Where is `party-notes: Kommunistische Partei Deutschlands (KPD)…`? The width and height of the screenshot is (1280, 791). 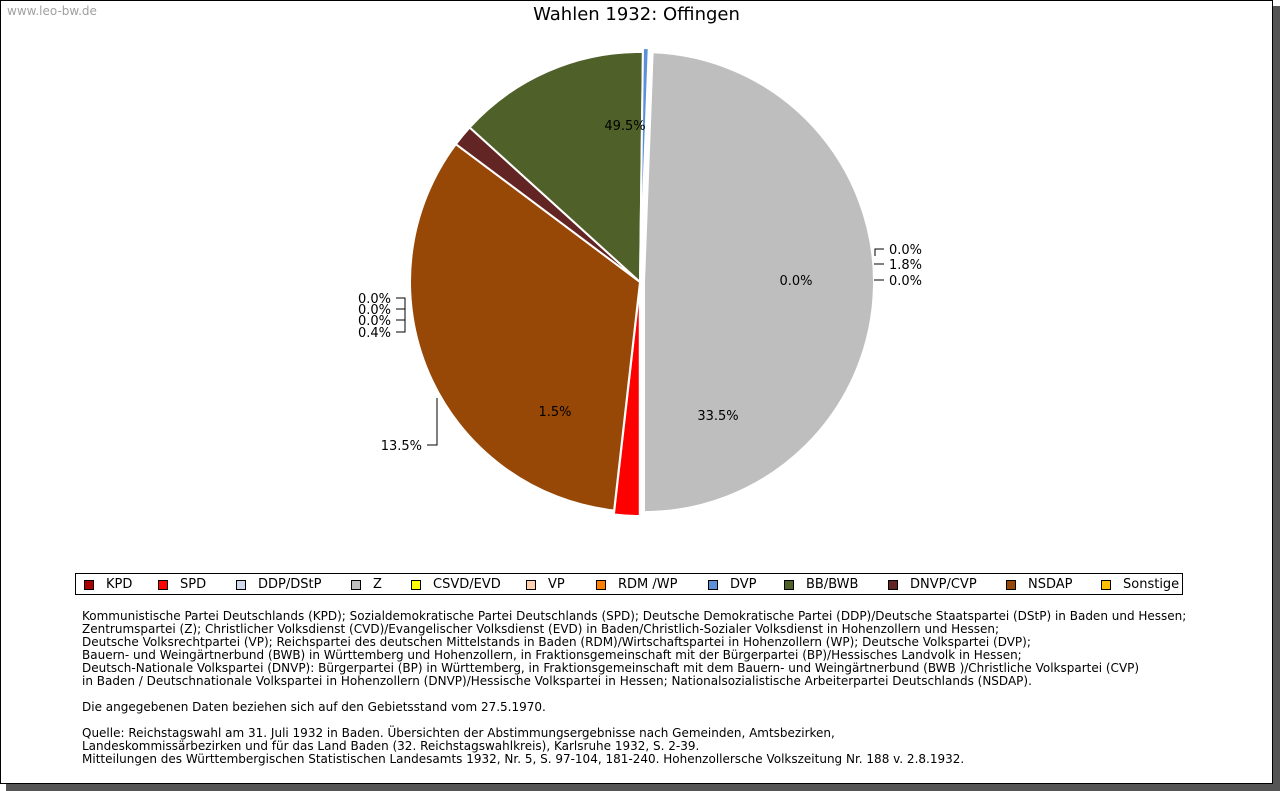 party-notes: Kommunistische Partei Deutschlands (KPD)… is located at coordinates (662, 649).